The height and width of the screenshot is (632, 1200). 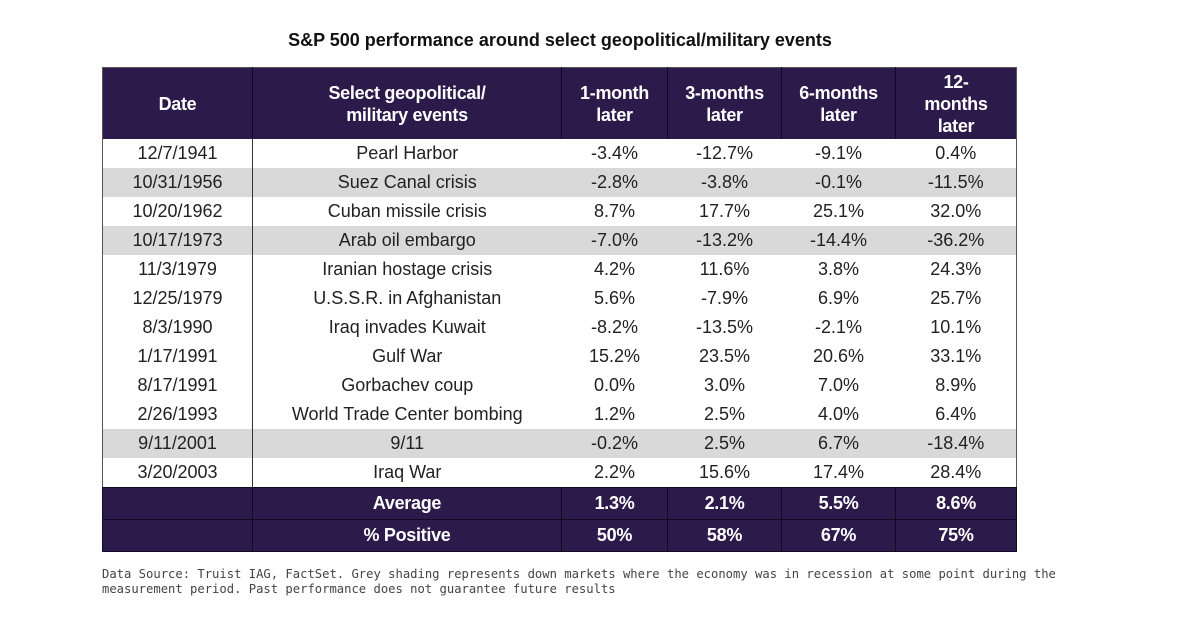 I want to click on twelve-months-cell: 0.4%, so click(x=956, y=153).